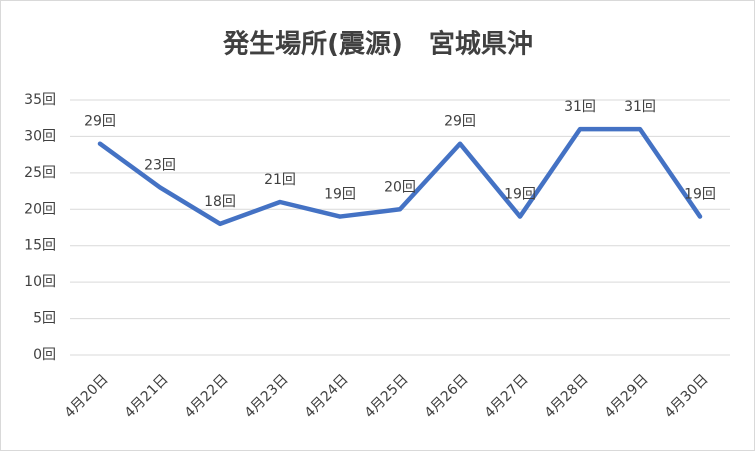  Describe the element at coordinates (44, 355) in the screenshot. I see `y-tick-label: 0回` at that location.